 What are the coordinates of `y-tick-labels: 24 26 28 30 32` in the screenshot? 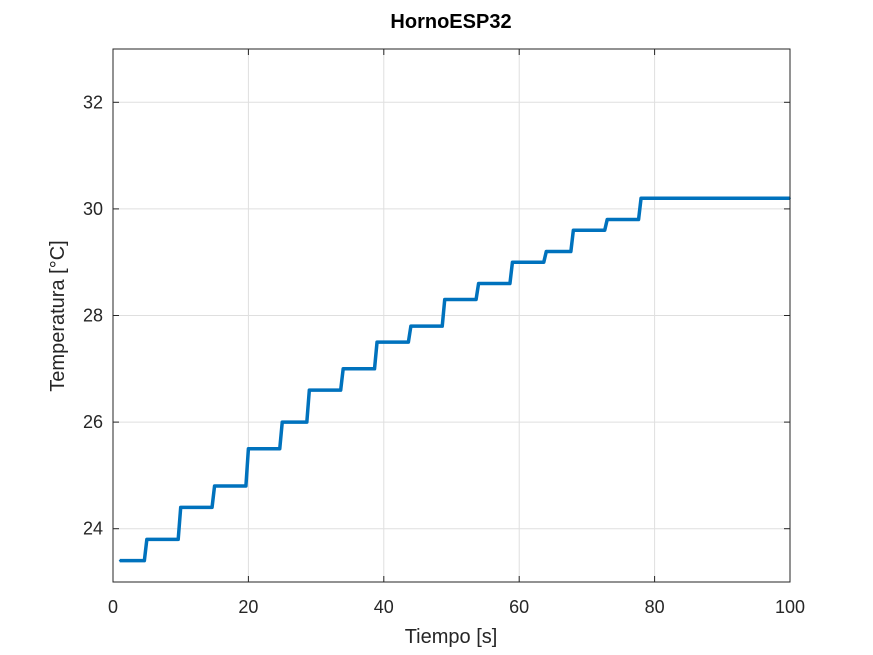 It's located at (93, 315).